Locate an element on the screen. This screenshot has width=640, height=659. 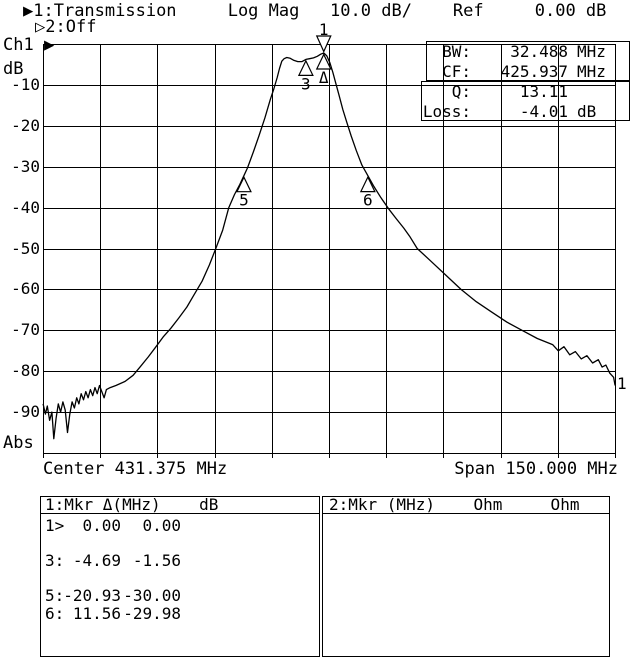
marker-label-above: 1 is located at coordinates (324, 29).